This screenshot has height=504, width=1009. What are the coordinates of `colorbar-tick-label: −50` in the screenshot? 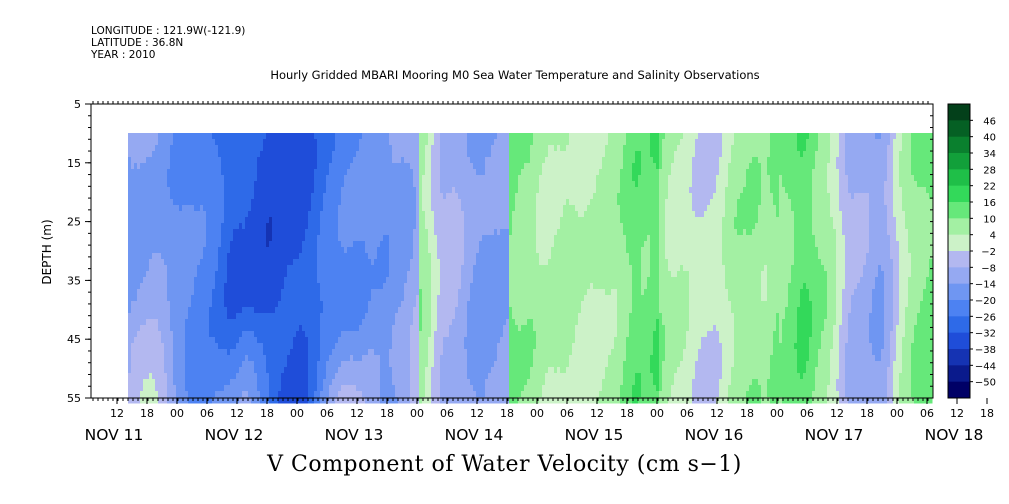 It's located at (985, 383).